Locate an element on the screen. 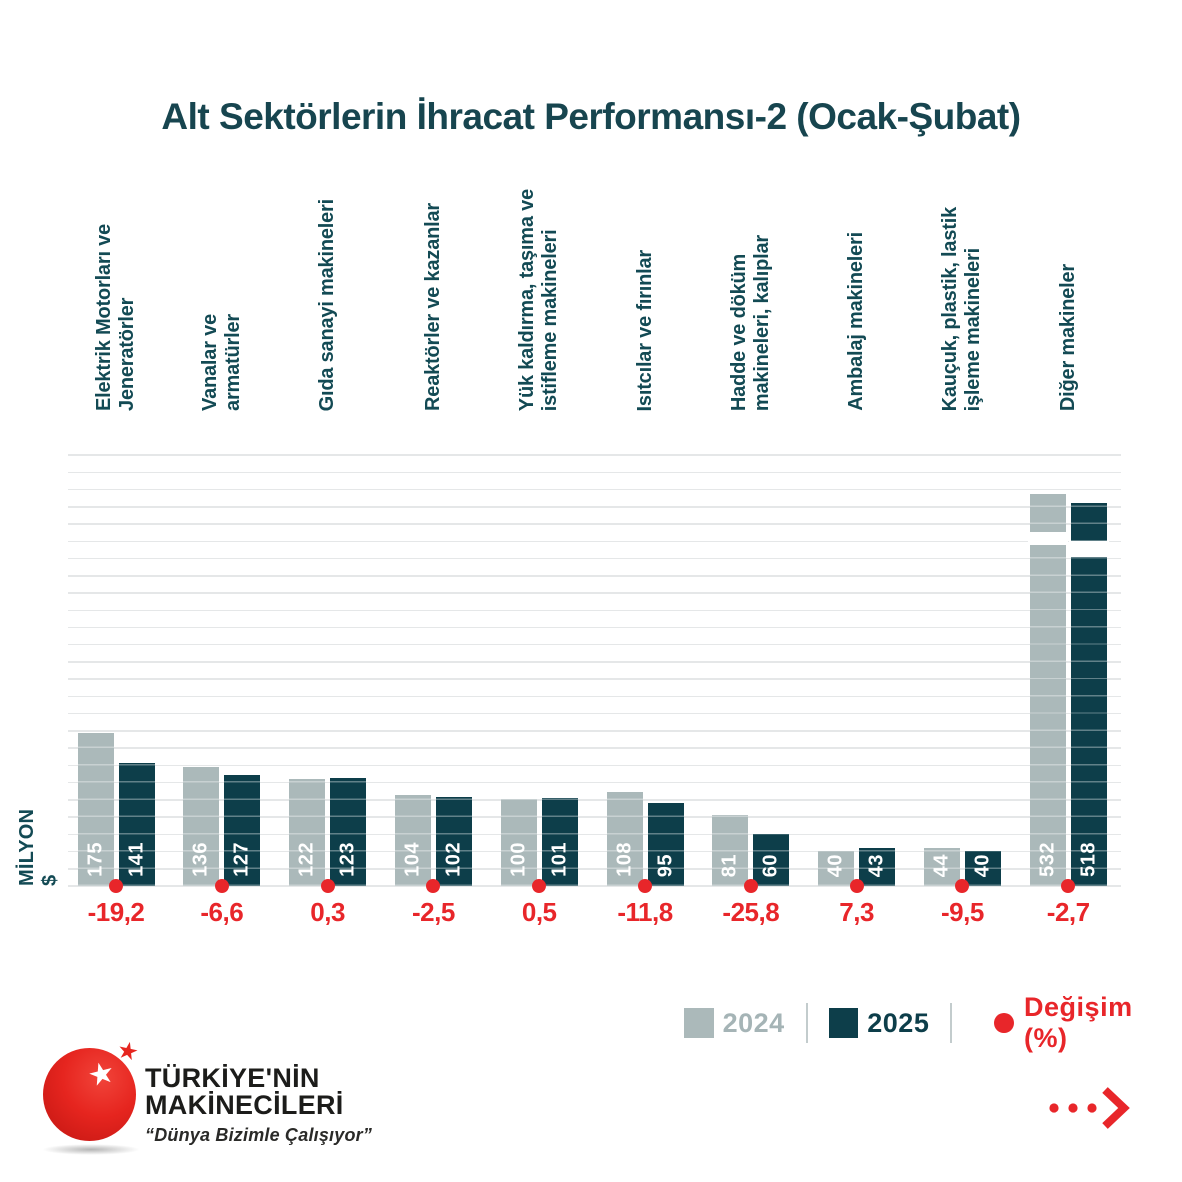 The image size is (1182, 1182). category-label: Elektrik Motorları ve Jeneratörler is located at coordinates (116, 298).